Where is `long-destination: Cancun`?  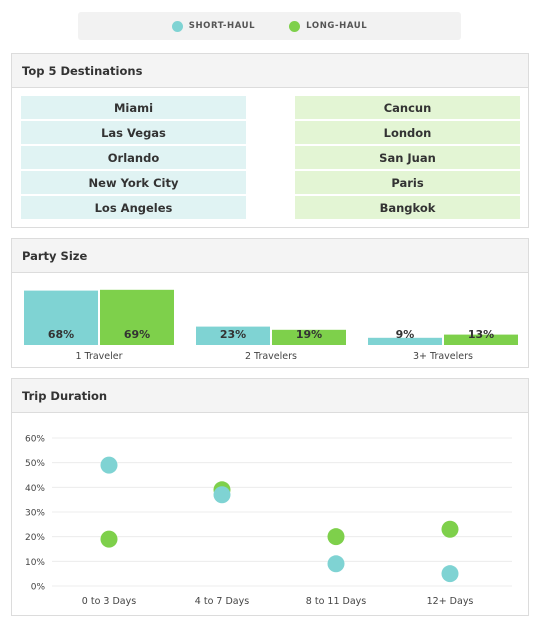
long-destination: Cancun is located at coordinates (407, 107).